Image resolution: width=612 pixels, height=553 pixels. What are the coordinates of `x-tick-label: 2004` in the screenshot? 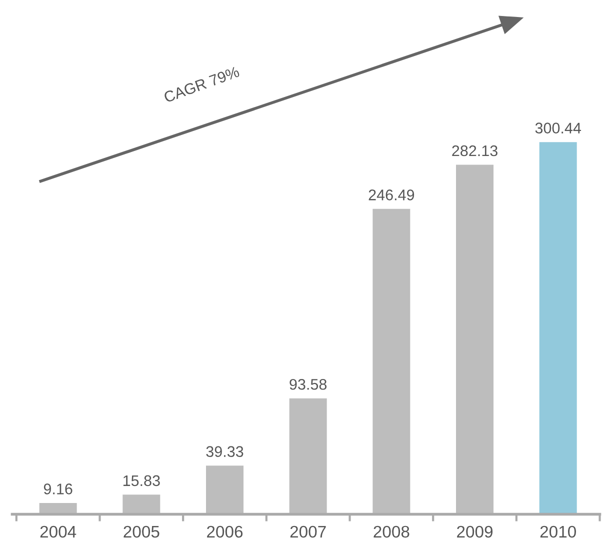 It's located at (58, 532).